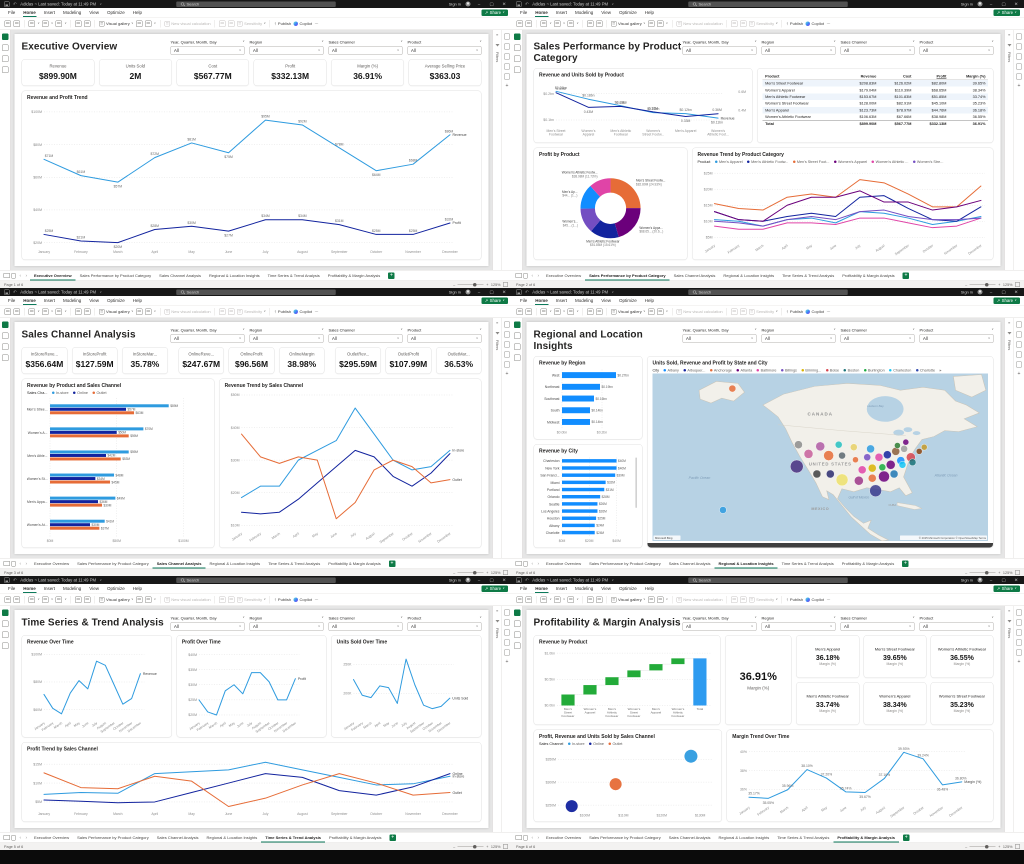  I want to click on selection-pane-icon, so click(1019, 652).